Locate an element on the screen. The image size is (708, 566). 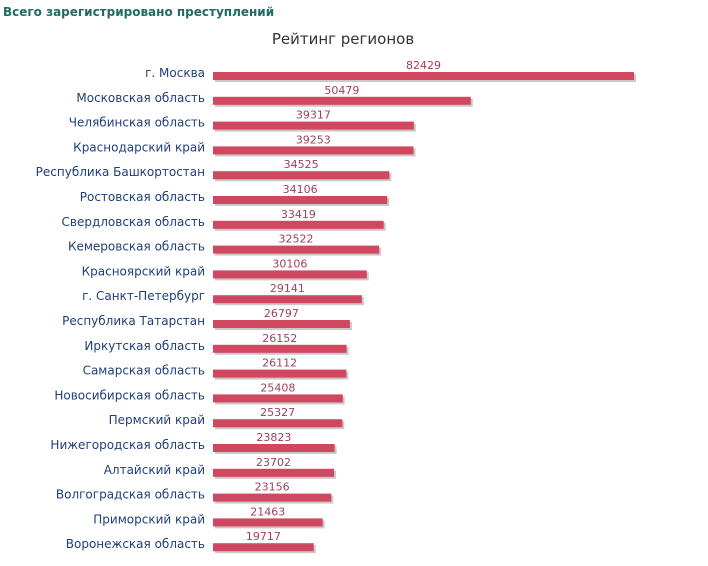
value-label: 39317 is located at coordinates (313, 115).